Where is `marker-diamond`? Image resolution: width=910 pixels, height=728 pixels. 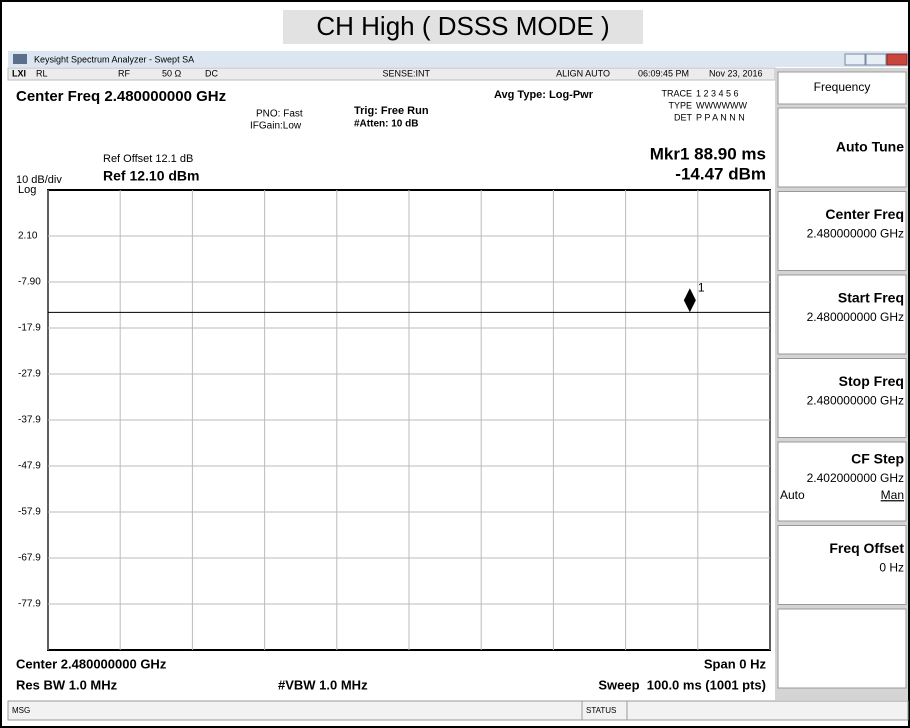 marker-diamond is located at coordinates (689, 300).